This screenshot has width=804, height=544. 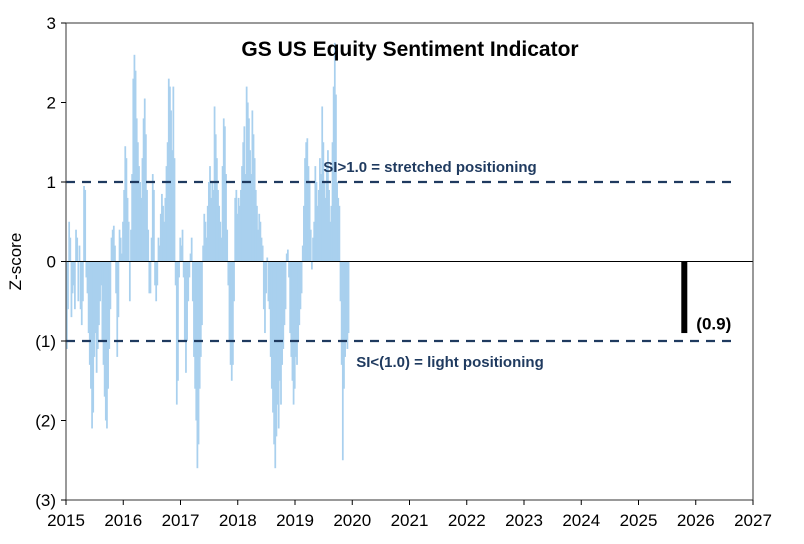 What do you see at coordinates (123, 520) in the screenshot?
I see `x-tick-label: 2016` at bounding box center [123, 520].